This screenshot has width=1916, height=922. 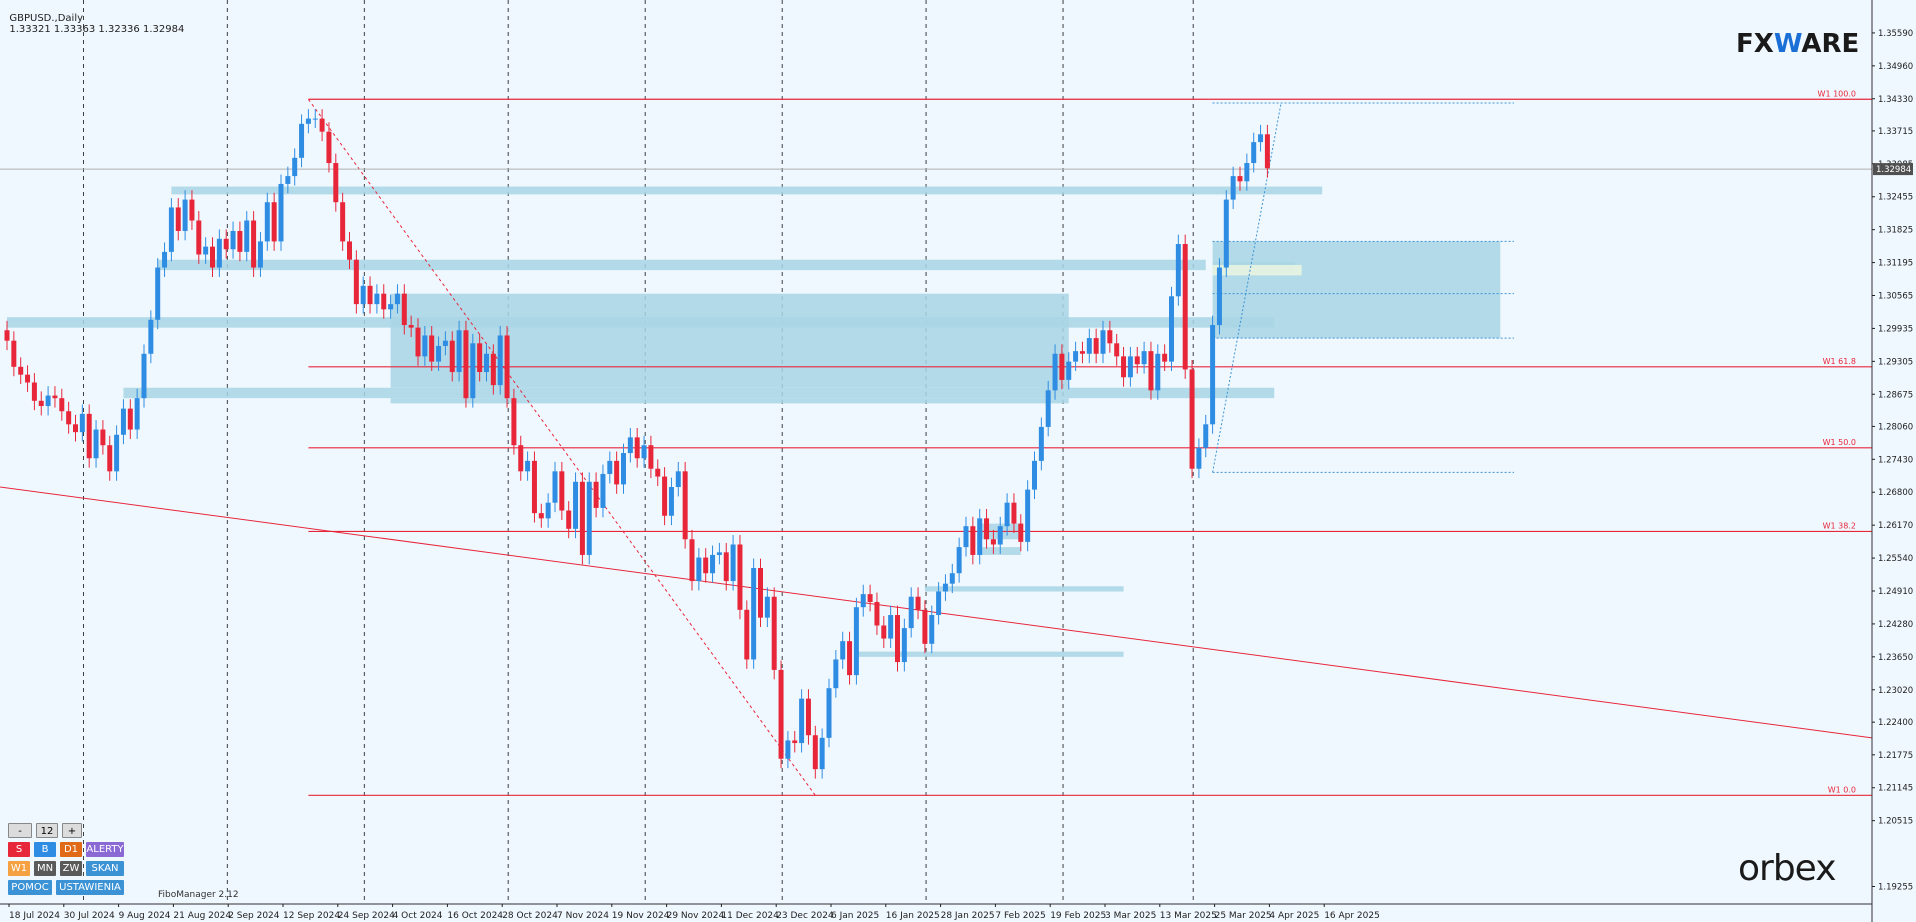 What do you see at coordinates (1839, 442) in the screenshot?
I see `fib-level-label: W1 50.0` at bounding box center [1839, 442].